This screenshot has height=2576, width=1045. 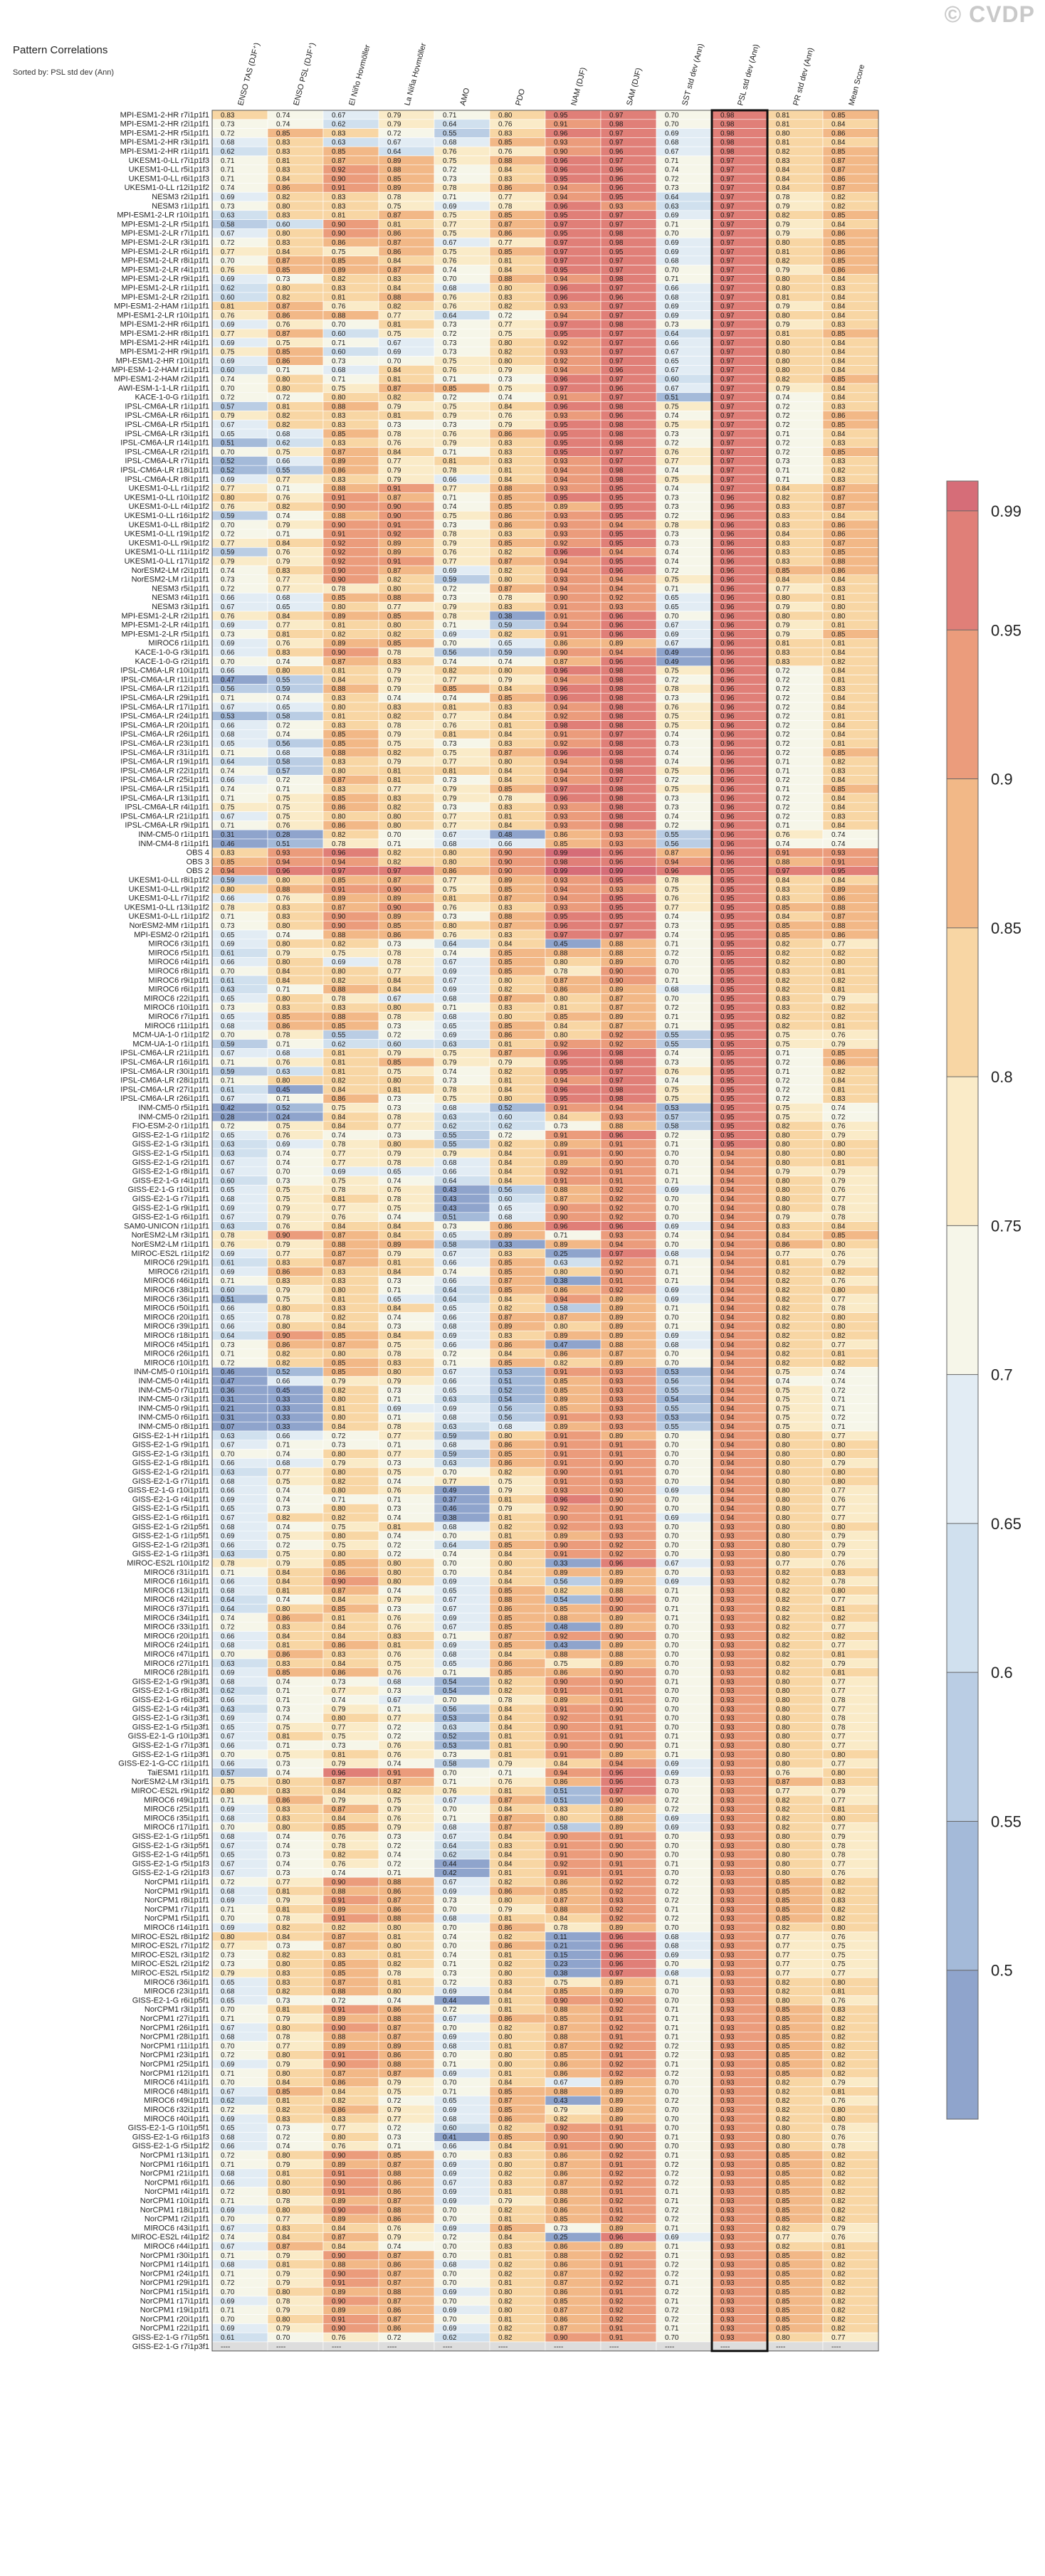 I want to click on cell-value: 0.60, so click(x=228, y=1291).